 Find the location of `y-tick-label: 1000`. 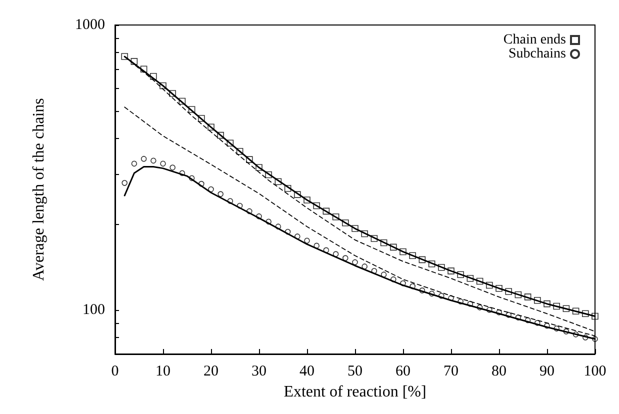

y-tick-label: 1000 is located at coordinates (90, 25).